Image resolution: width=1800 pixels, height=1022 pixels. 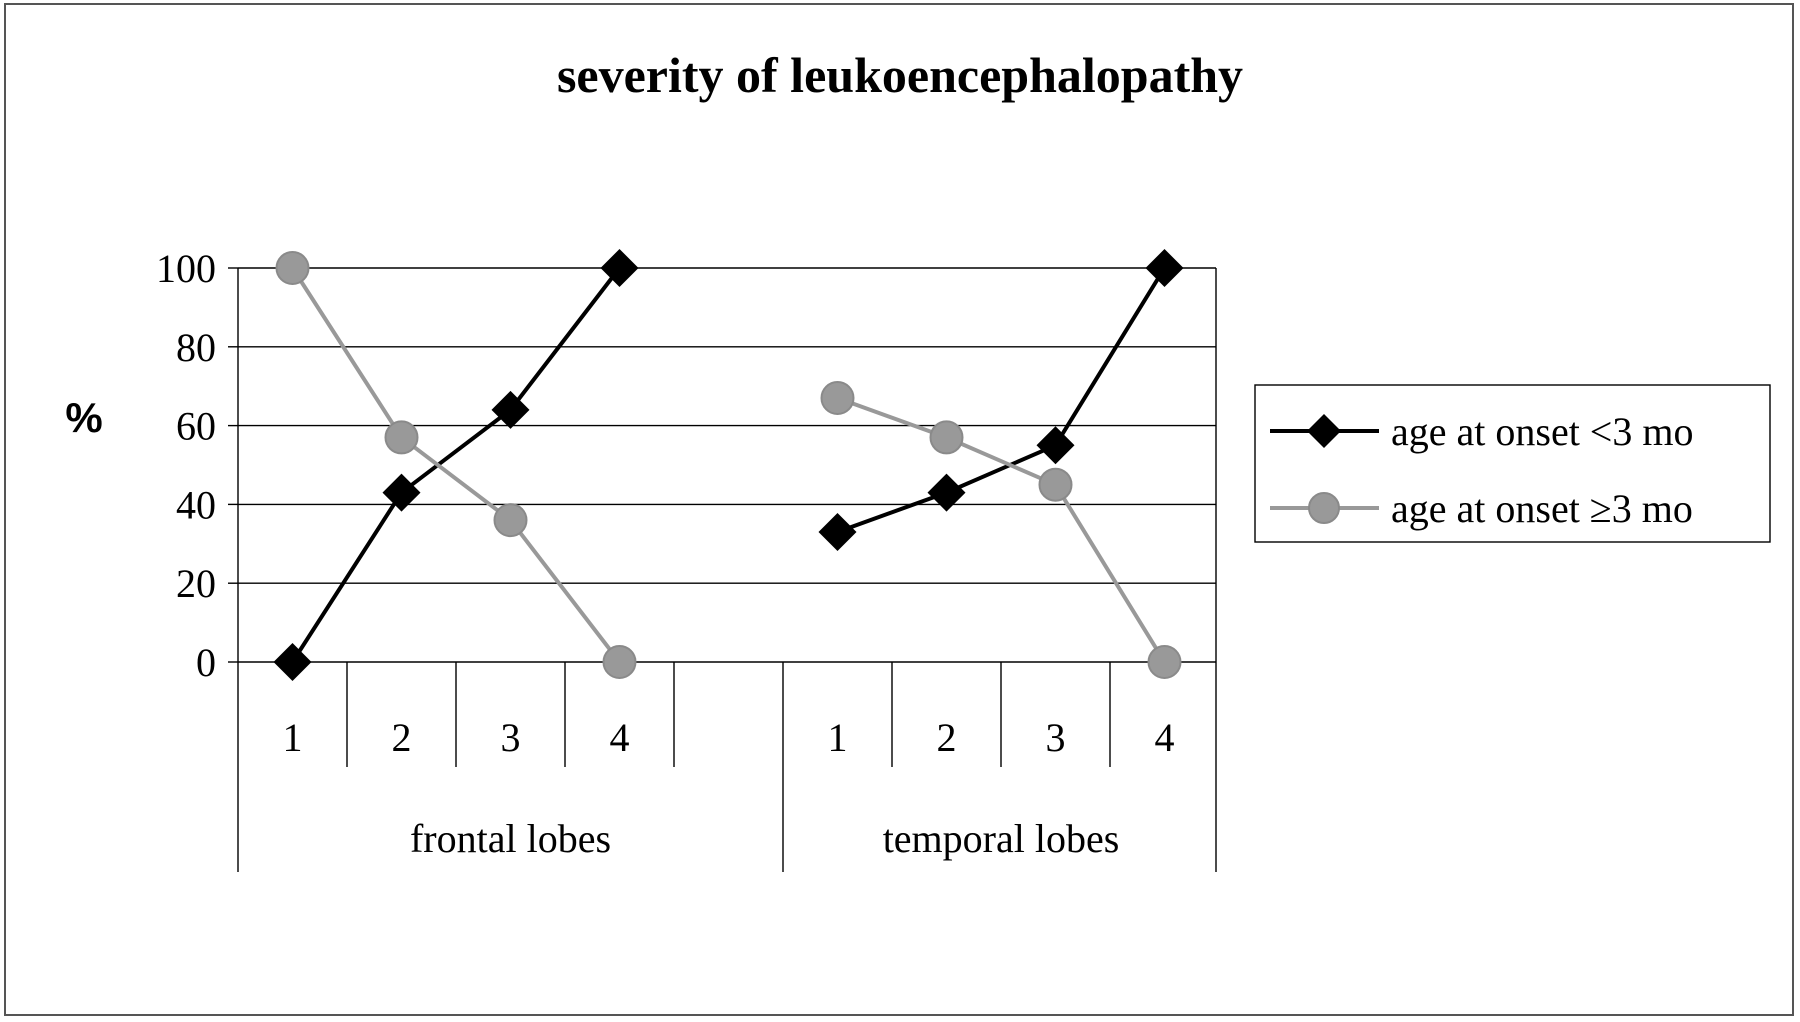 I want to click on x-group-label: frontal lobes, so click(x=510, y=838).